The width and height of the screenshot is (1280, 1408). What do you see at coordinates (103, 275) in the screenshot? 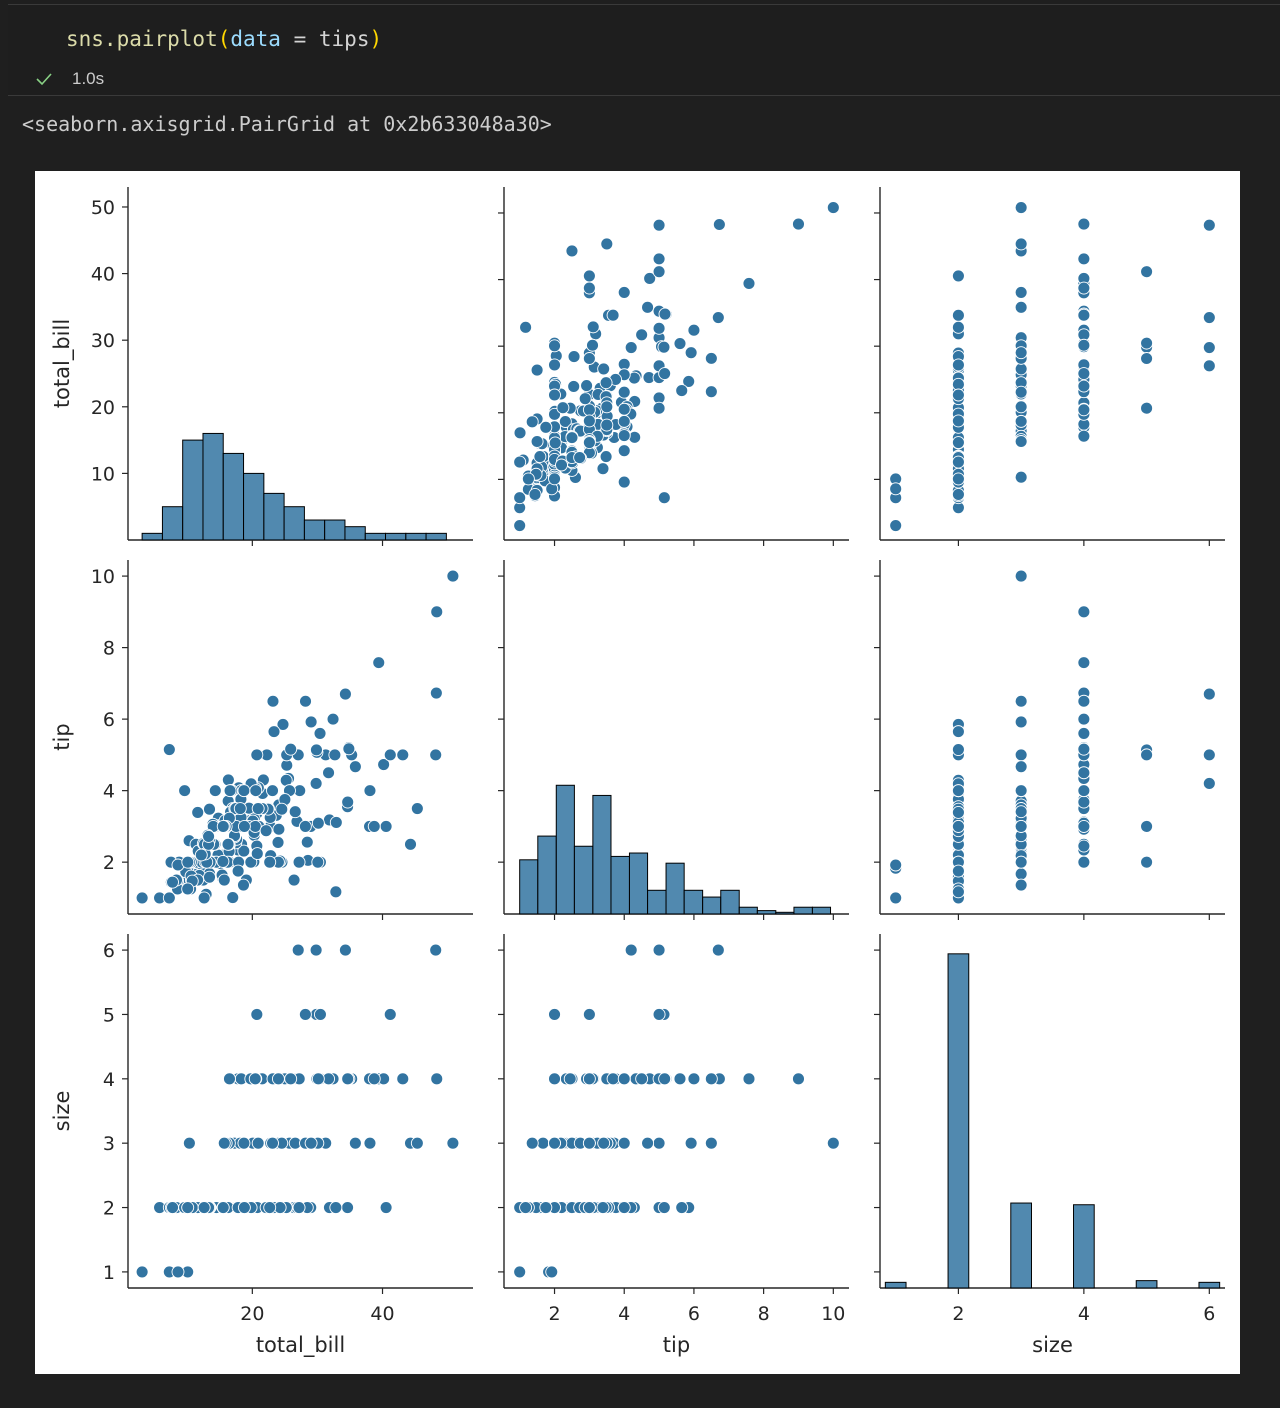
I see `y-tick-label: 40` at bounding box center [103, 275].